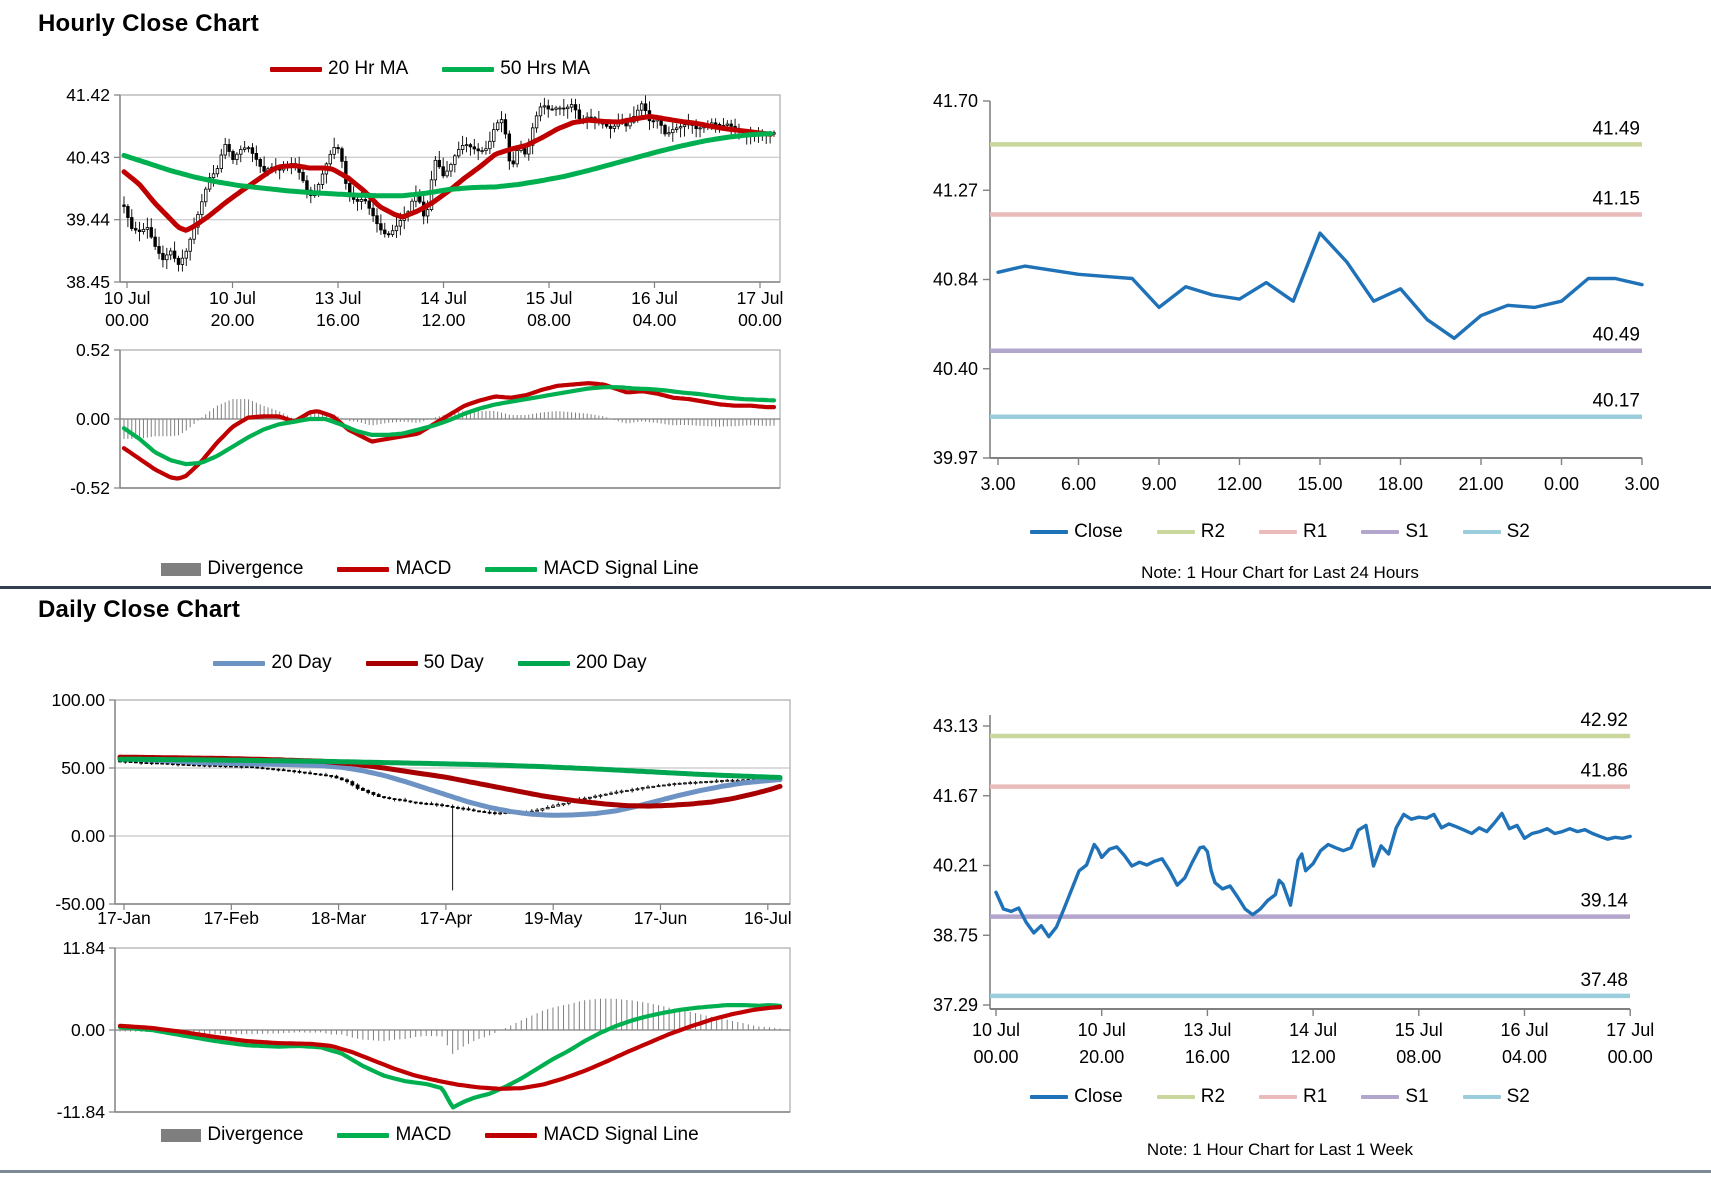  I want to click on svg-text: -11.84, so click(81, 1111).